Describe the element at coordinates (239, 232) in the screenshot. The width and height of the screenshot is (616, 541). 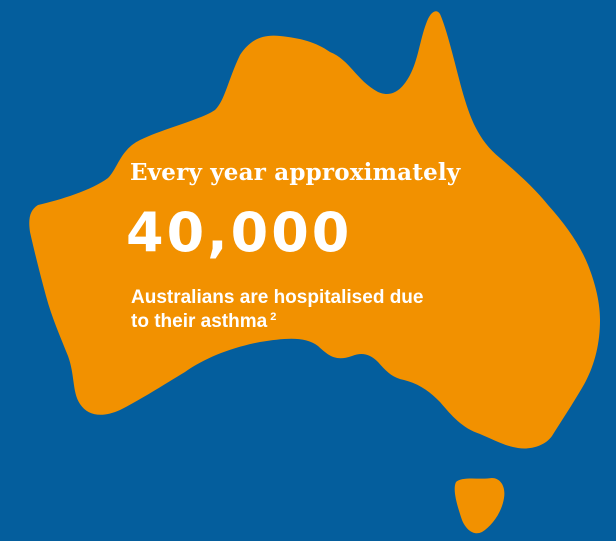
I see `statistic-number: 40,000` at that location.